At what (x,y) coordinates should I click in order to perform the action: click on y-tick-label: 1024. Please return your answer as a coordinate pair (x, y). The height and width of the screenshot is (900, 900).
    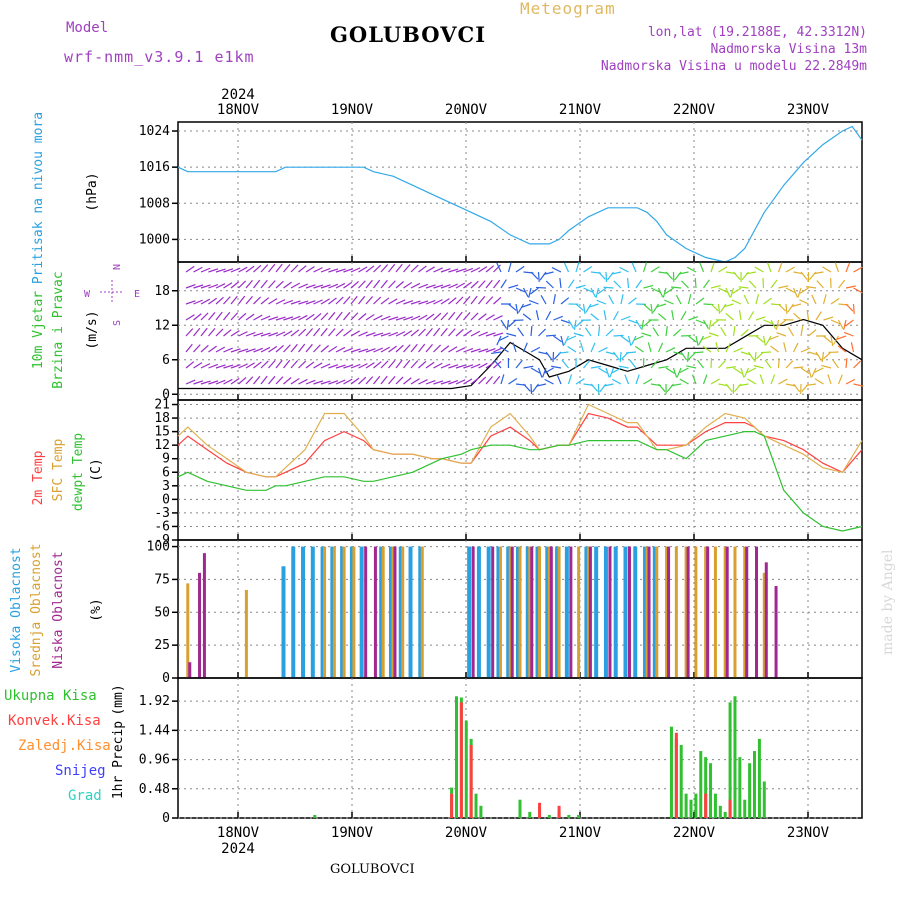
    Looking at the image, I should click on (154, 131).